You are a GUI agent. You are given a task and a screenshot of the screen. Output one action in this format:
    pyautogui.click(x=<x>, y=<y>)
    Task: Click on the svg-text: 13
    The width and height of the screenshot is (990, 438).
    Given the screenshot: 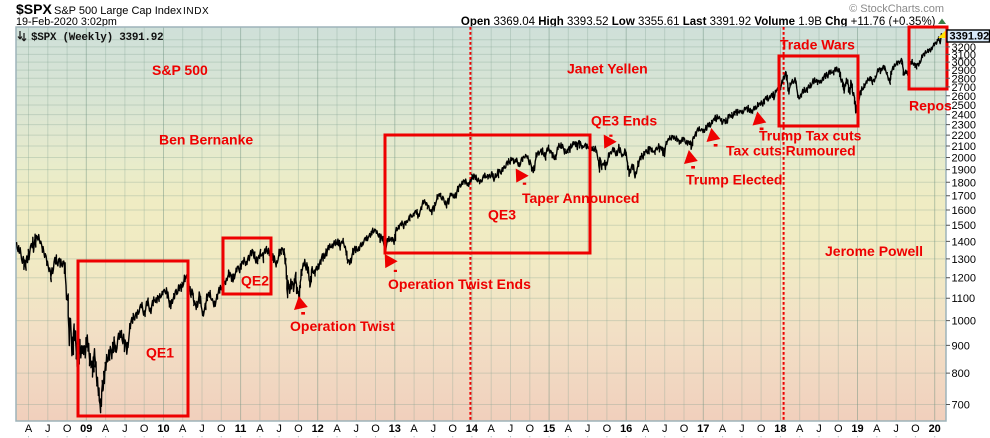 What is the action you would take?
    pyautogui.click(x=395, y=429)
    